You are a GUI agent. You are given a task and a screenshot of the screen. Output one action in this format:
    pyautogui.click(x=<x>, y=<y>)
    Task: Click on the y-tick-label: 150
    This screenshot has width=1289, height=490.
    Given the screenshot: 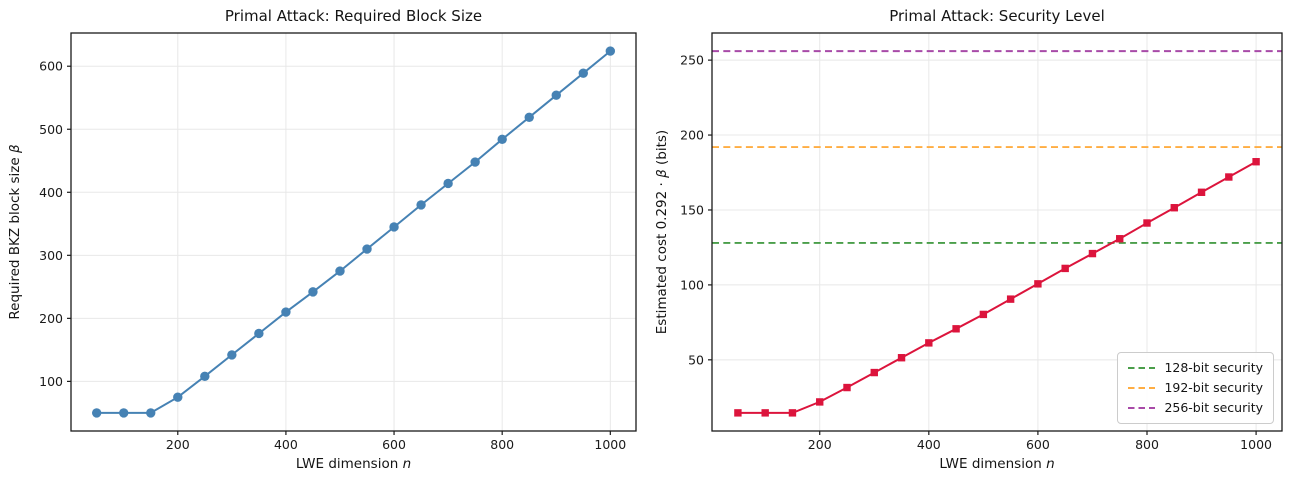 What is the action you would take?
    pyautogui.click(x=692, y=209)
    